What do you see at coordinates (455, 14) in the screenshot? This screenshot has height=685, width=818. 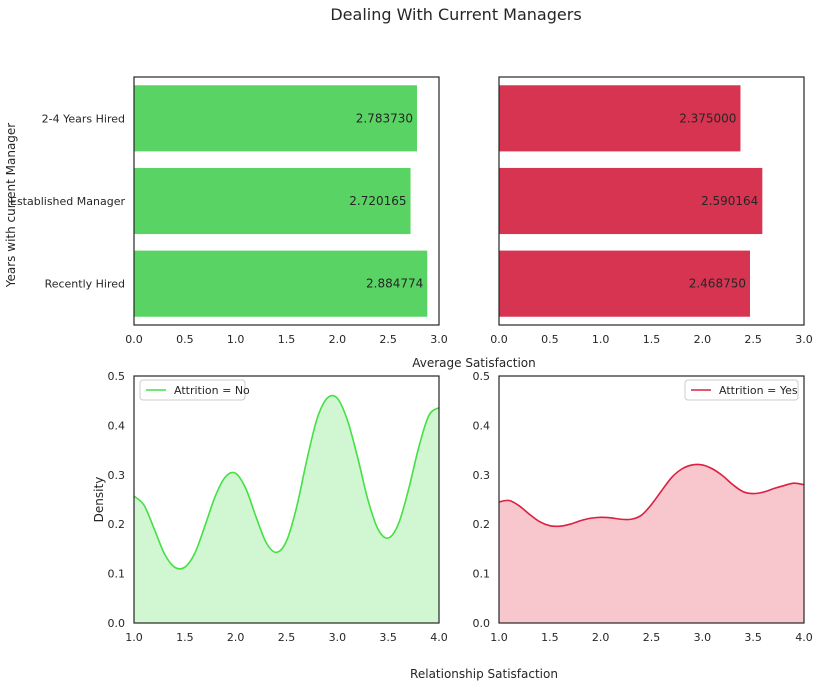 I see `figure-title: Dealing With Current Managers` at bounding box center [455, 14].